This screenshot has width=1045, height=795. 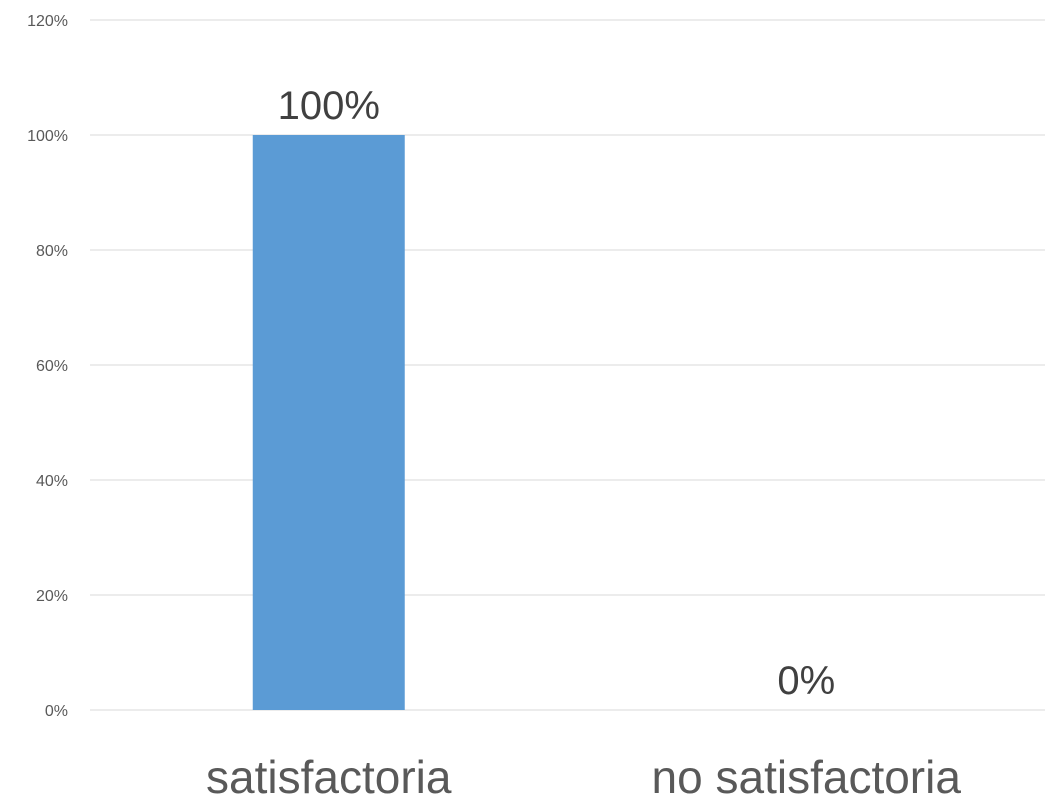 I want to click on y-tick-label: 20%, so click(x=52, y=596).